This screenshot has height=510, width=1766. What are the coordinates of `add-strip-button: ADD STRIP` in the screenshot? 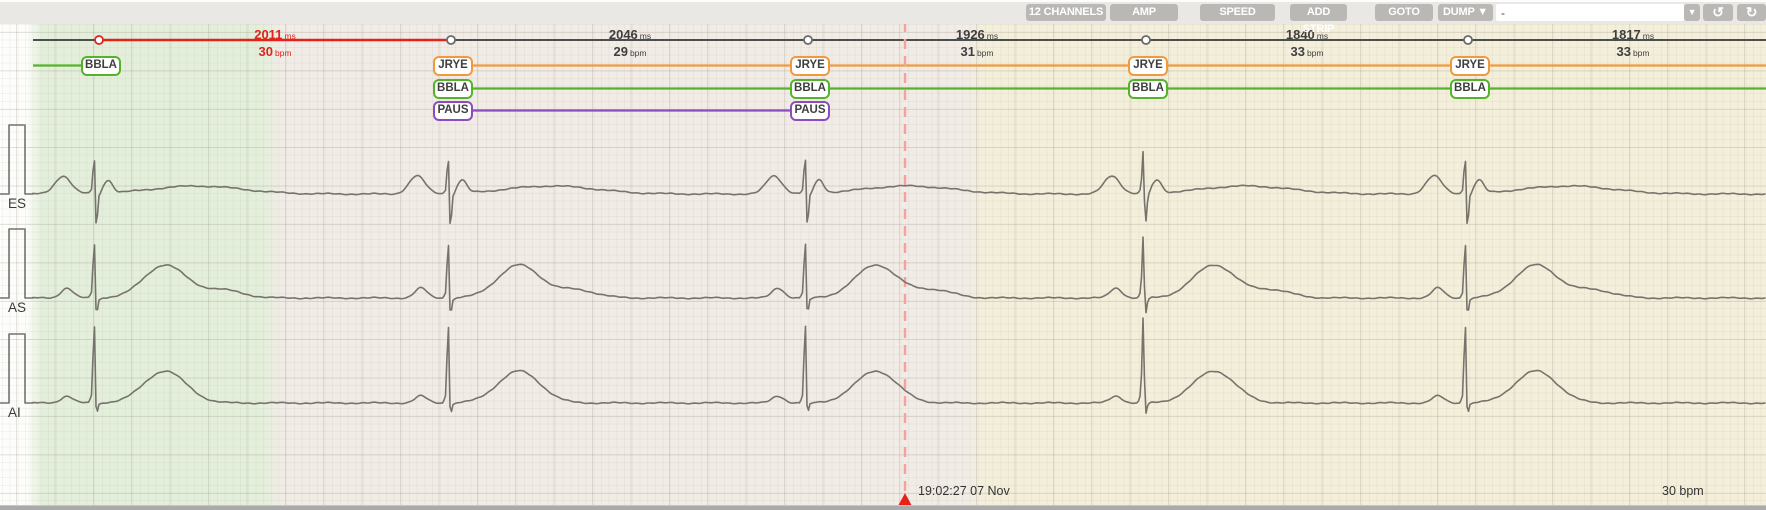 It's located at (1318, 19).